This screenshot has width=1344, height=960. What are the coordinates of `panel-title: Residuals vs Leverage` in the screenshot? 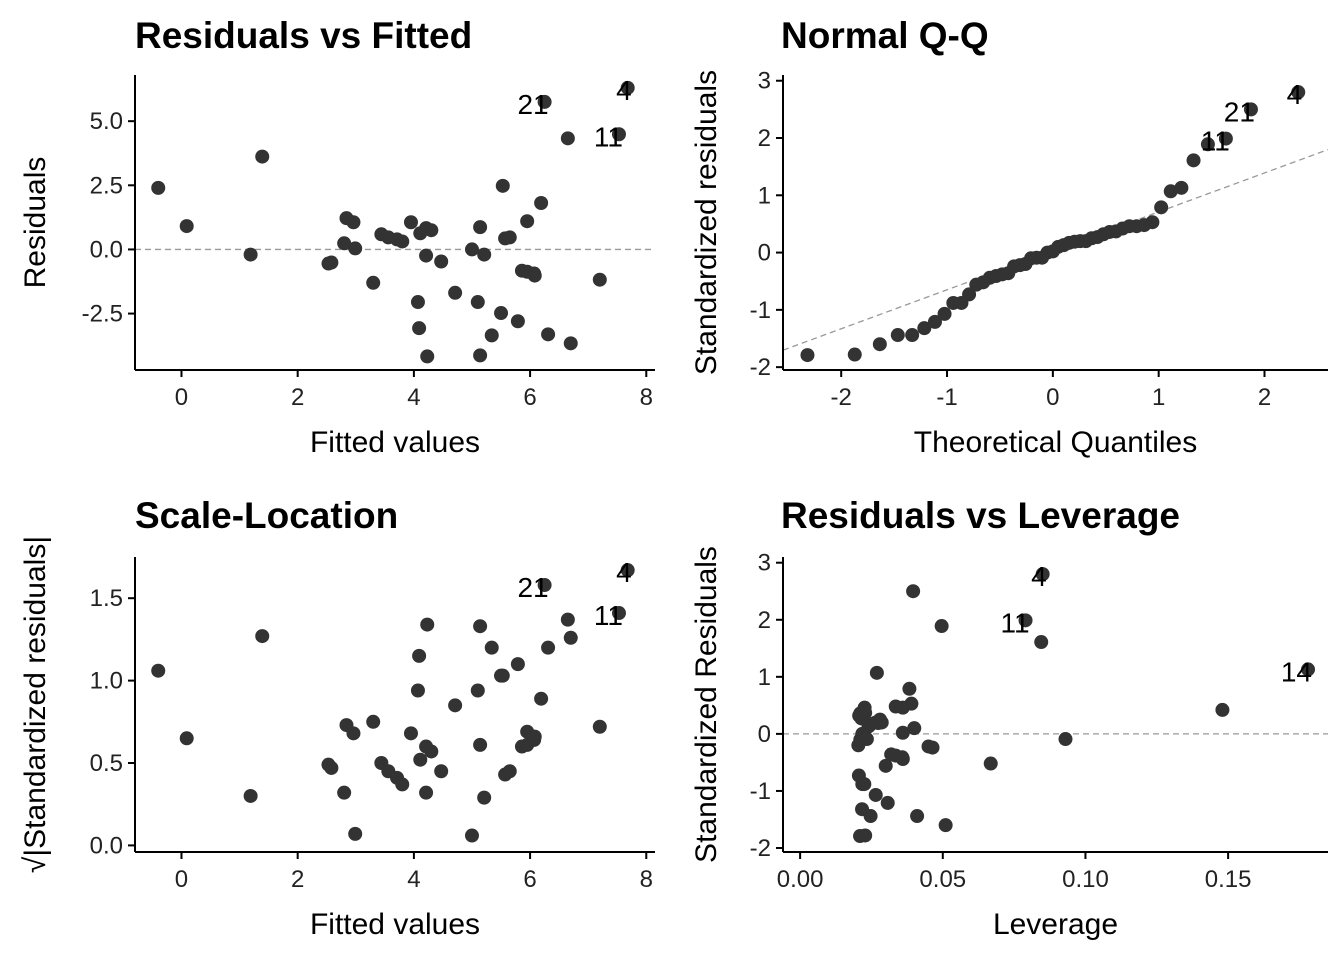 It's located at (980, 515).